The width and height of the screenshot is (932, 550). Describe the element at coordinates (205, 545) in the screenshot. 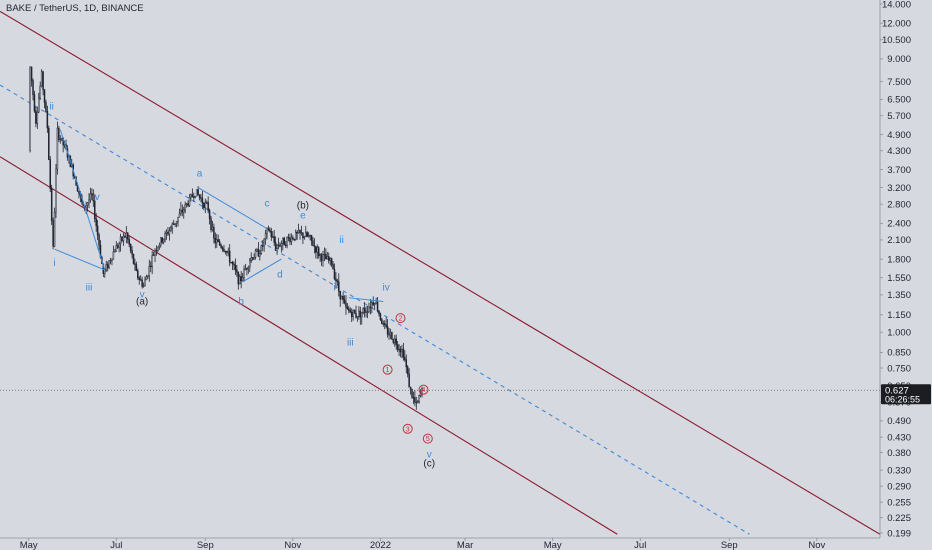

I see `x-tick-label: Sep` at that location.